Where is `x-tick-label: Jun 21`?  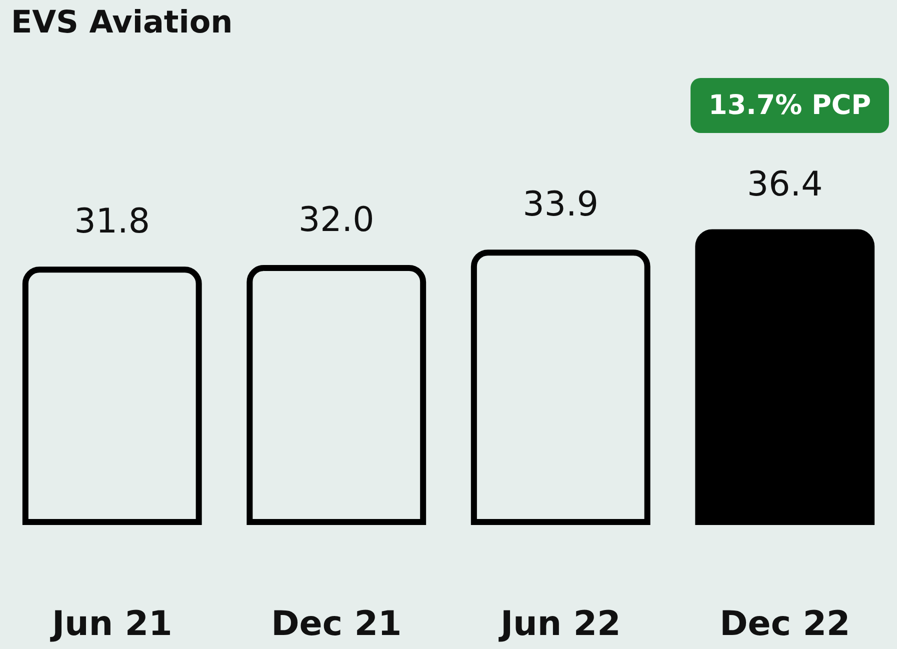 x-tick-label: Jun 21 is located at coordinates (111, 624).